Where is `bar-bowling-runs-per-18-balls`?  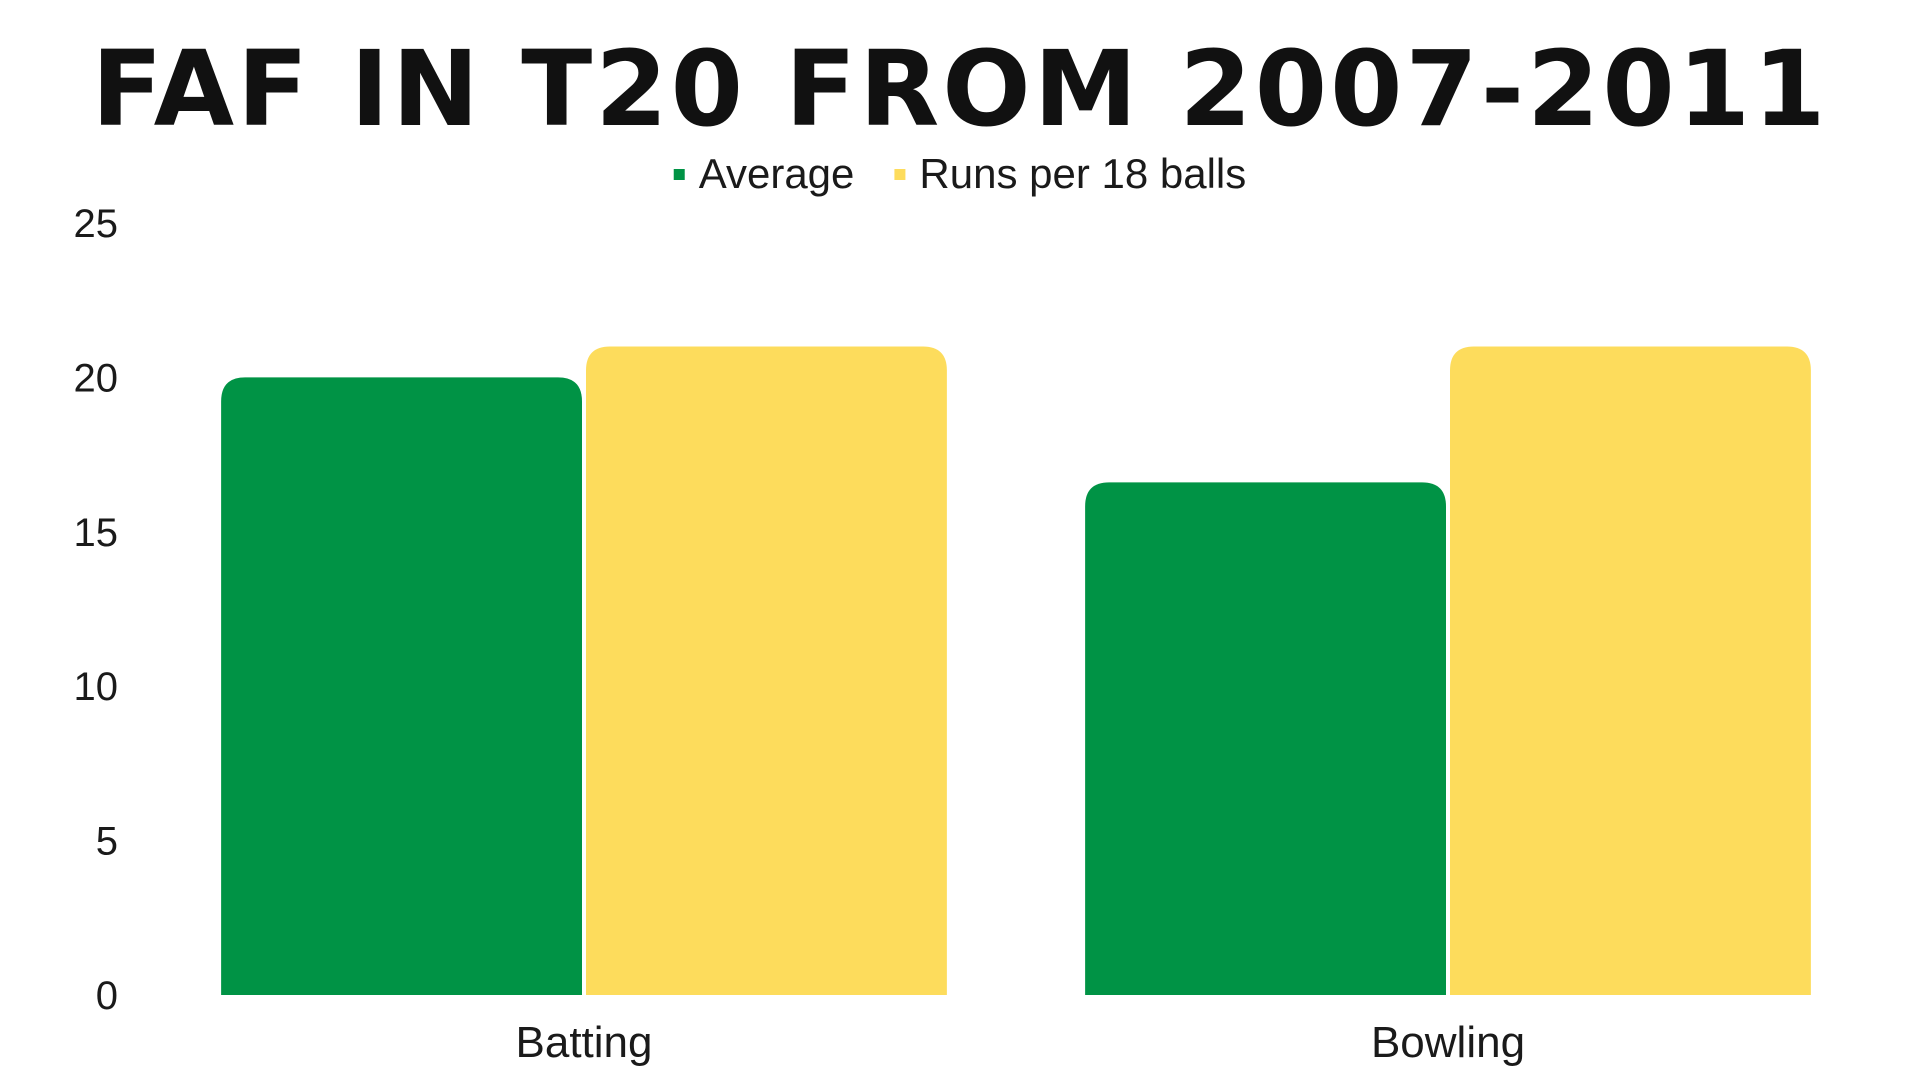 bar-bowling-runs-per-18-balls is located at coordinates (1630, 670).